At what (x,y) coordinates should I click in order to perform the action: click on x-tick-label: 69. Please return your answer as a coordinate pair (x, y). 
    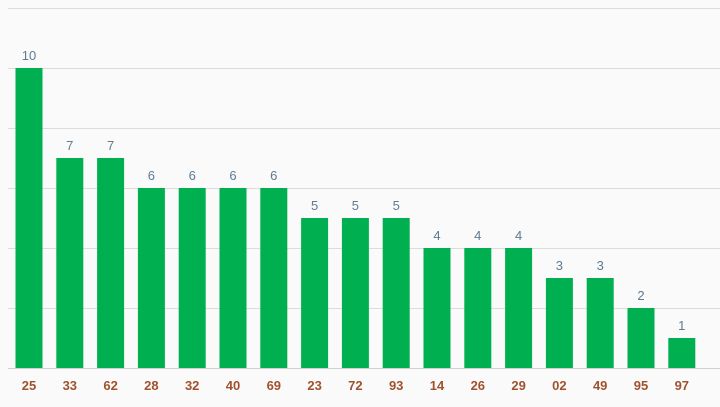
    Looking at the image, I should click on (274, 385).